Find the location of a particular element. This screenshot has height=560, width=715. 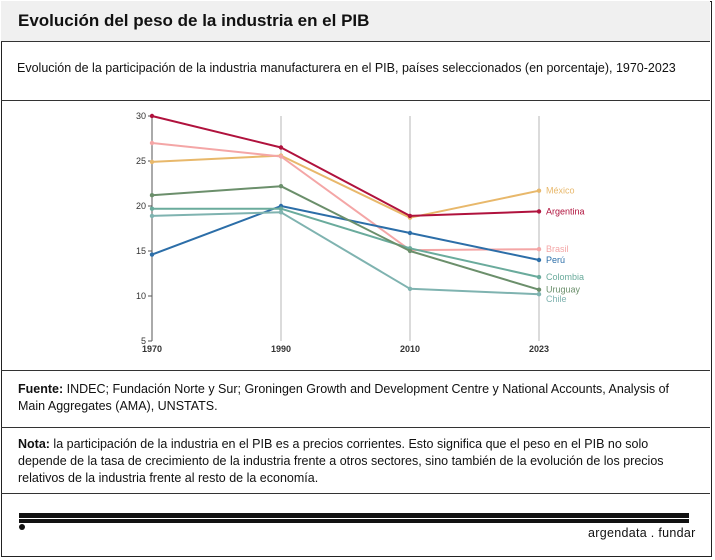

point-argentina-1990 is located at coordinates (281, 147).